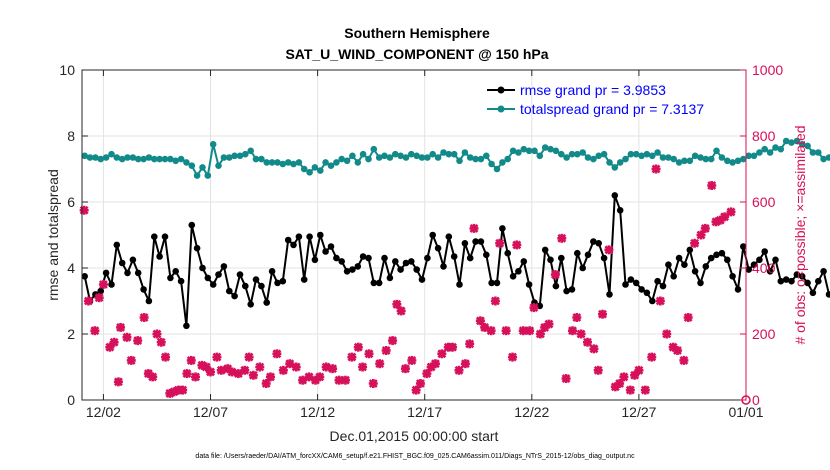 This screenshot has width=830, height=470. What do you see at coordinates (71, 334) in the screenshot?
I see `y-tick-label: 2` at bounding box center [71, 334].